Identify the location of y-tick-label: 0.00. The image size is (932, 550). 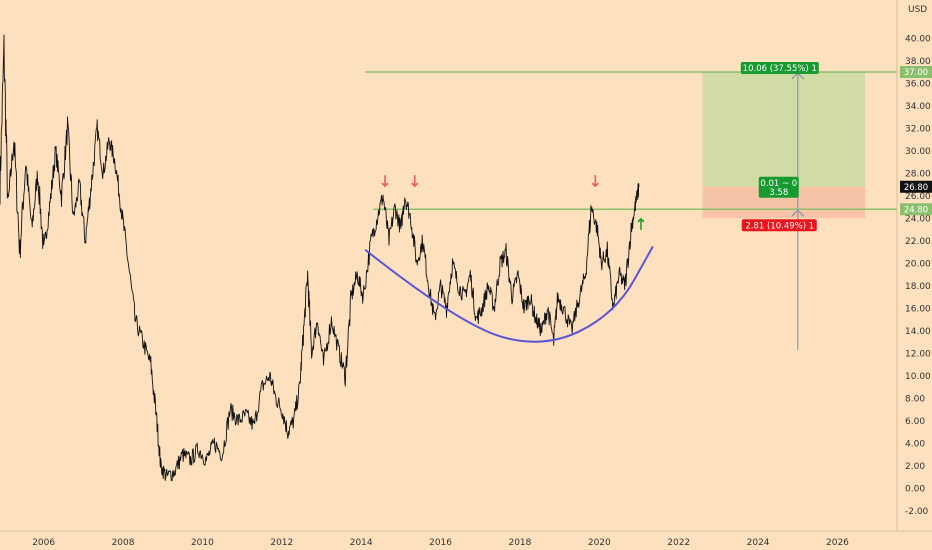
(915, 489).